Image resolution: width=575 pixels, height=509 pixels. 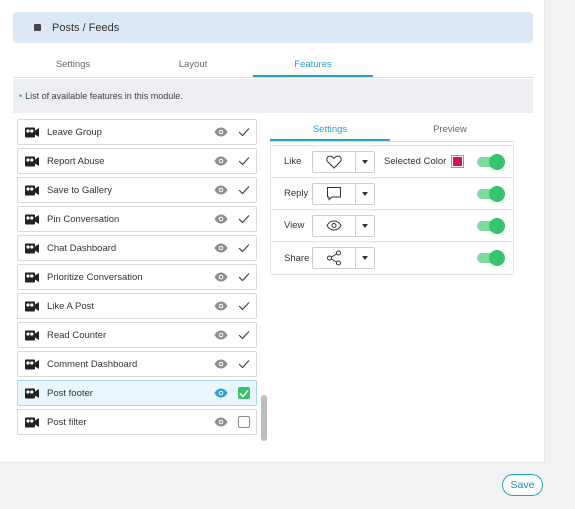 What do you see at coordinates (137, 190) in the screenshot?
I see `feature-item: Save to Gallery` at bounding box center [137, 190].